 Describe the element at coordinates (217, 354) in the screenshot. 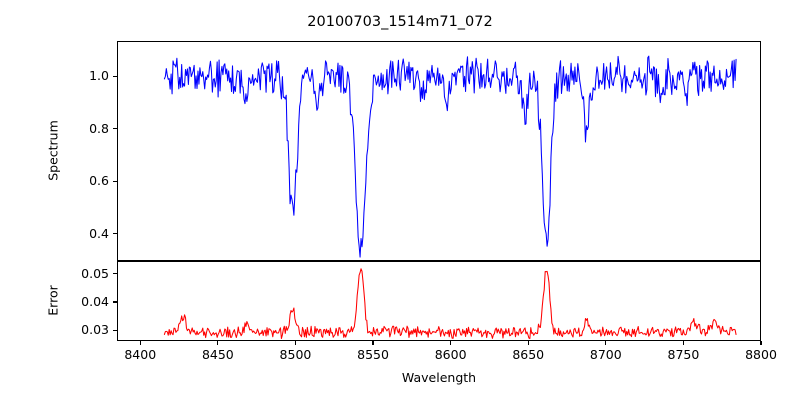

I see `wavelength-xtick-label: 8450` at that location.